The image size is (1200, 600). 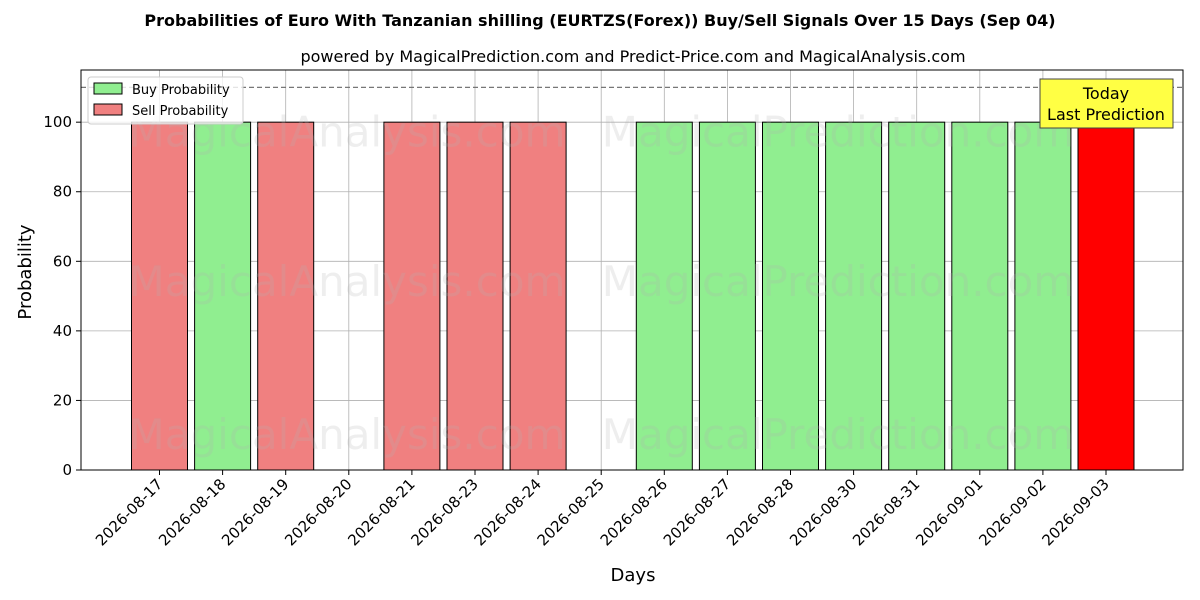 What do you see at coordinates (25, 271) in the screenshot?
I see `y-axis-label: Probability` at bounding box center [25, 271].